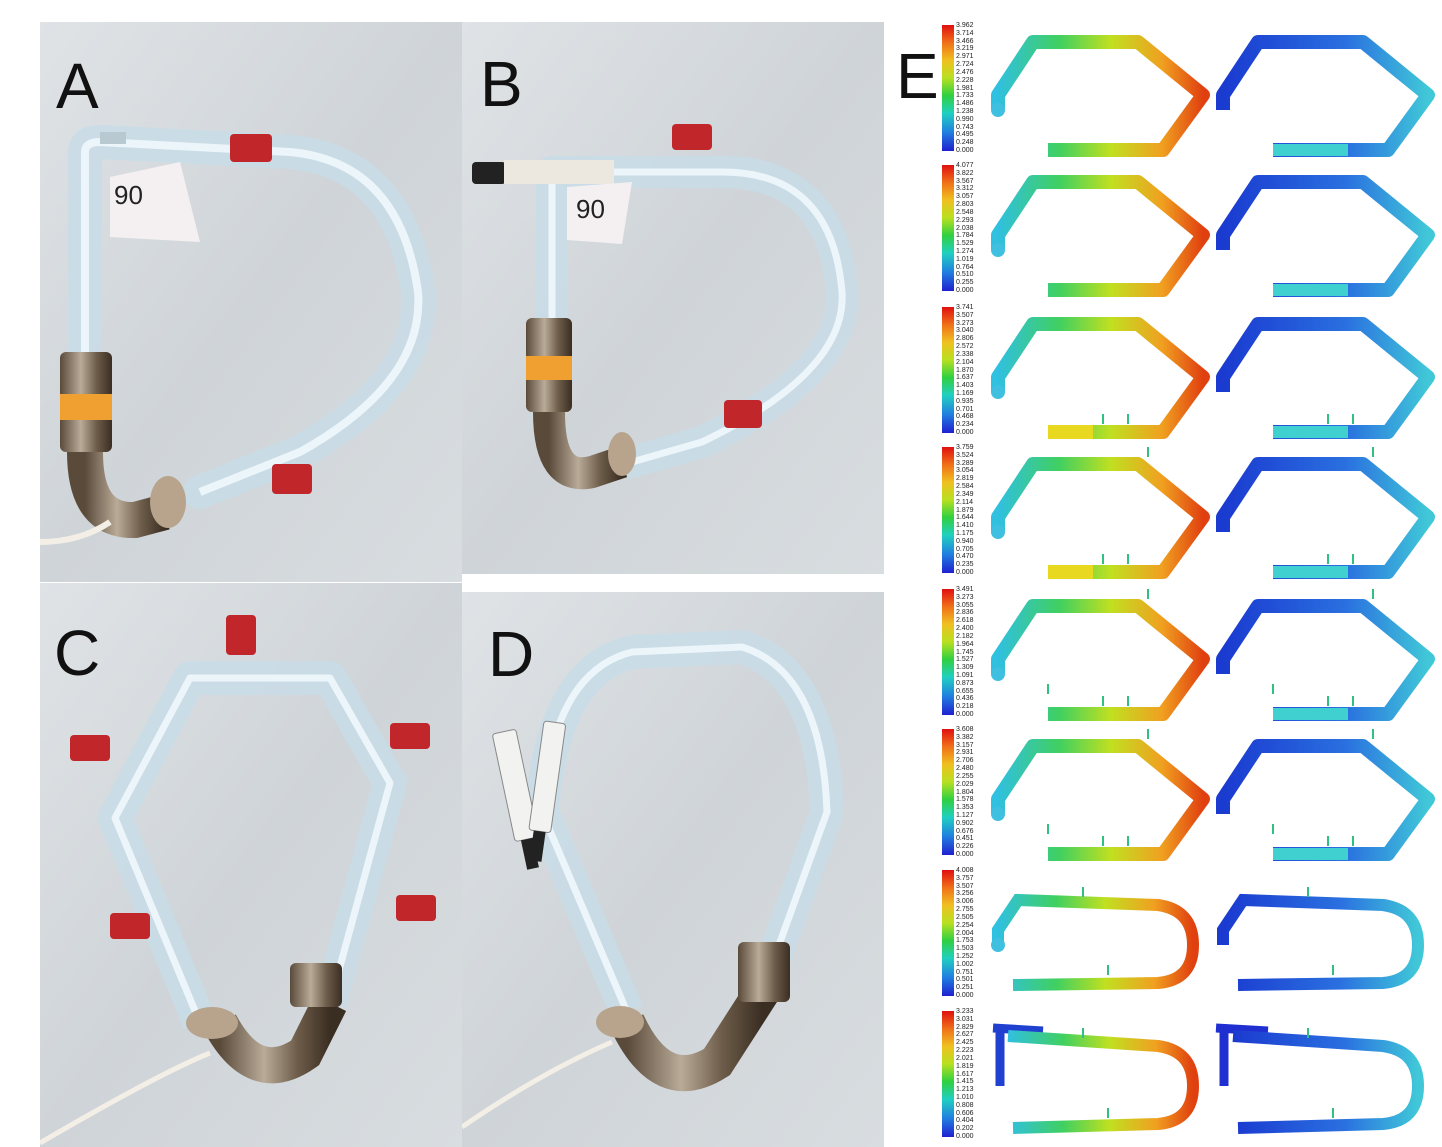  What do you see at coordinates (965, 707) in the screenshot?
I see `tick-label: 0.218` at bounding box center [965, 707].